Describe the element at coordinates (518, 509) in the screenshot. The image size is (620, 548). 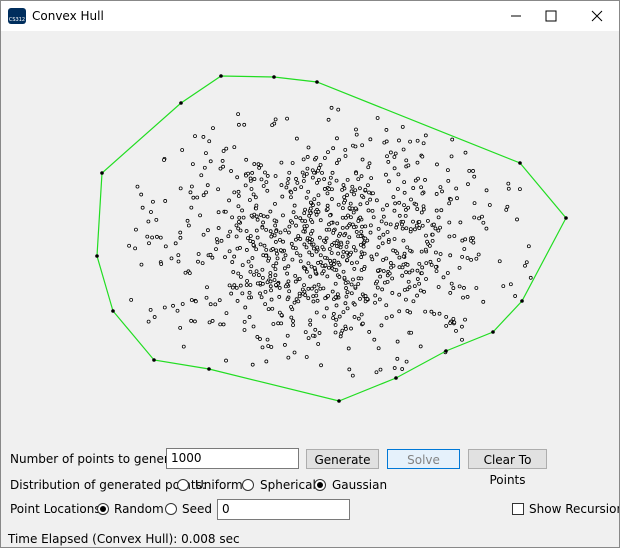
I see `recursion-checkbox` at that location.